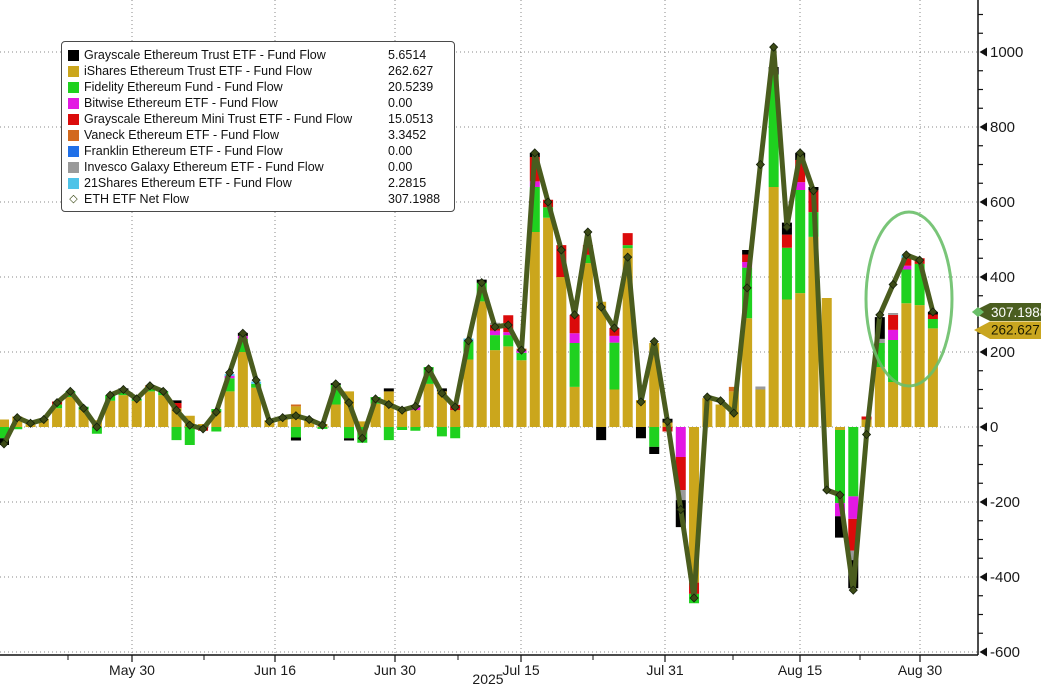 The width and height of the screenshot is (1041, 688). What do you see at coordinates (181, 135) in the screenshot?
I see `legend-item-label: Vaneck Ethereum ETF - Fund Flow` at bounding box center [181, 135].